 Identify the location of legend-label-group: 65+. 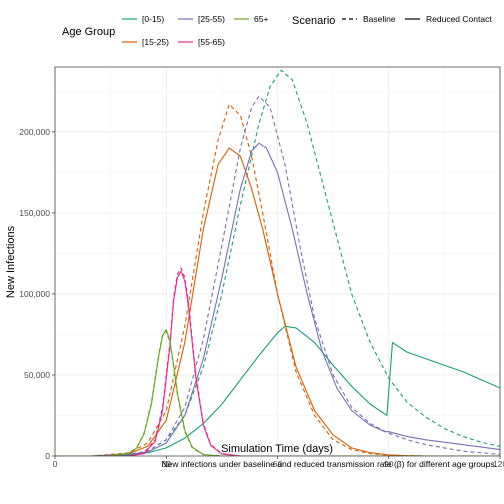
(261, 19).